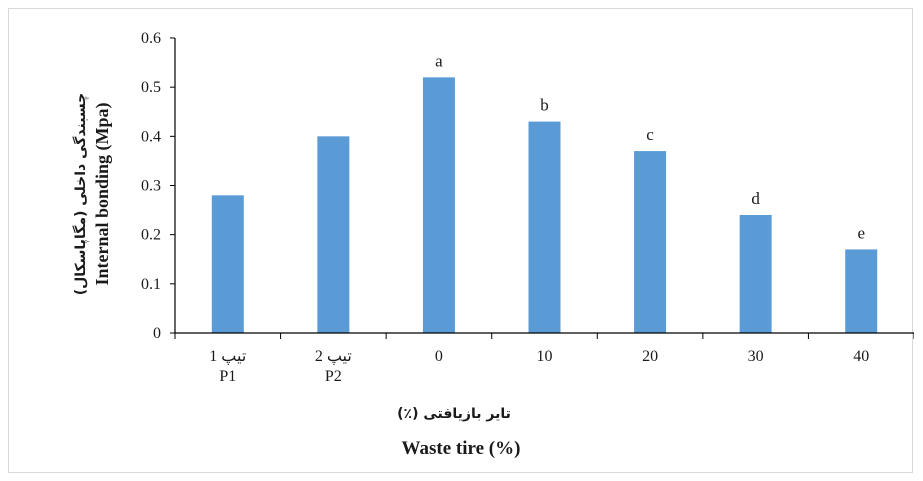  Describe the element at coordinates (151, 136) in the screenshot. I see `y-tick-label: 0.4` at that location.